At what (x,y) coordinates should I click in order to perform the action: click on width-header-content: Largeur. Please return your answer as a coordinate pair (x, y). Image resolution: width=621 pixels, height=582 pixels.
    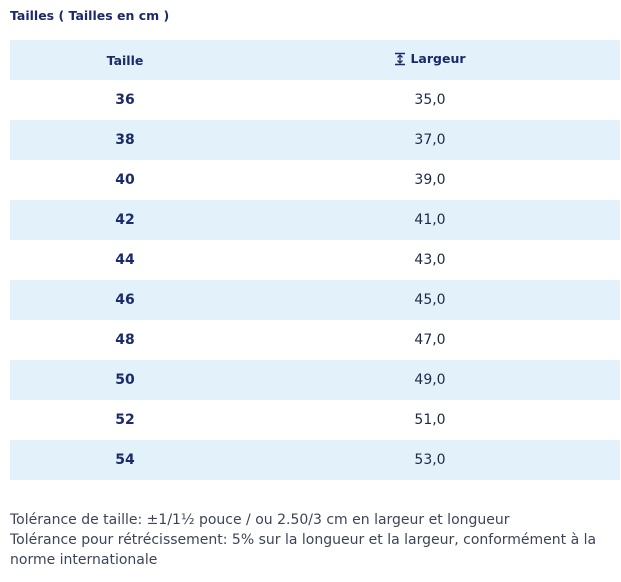
    Looking at the image, I should click on (430, 59).